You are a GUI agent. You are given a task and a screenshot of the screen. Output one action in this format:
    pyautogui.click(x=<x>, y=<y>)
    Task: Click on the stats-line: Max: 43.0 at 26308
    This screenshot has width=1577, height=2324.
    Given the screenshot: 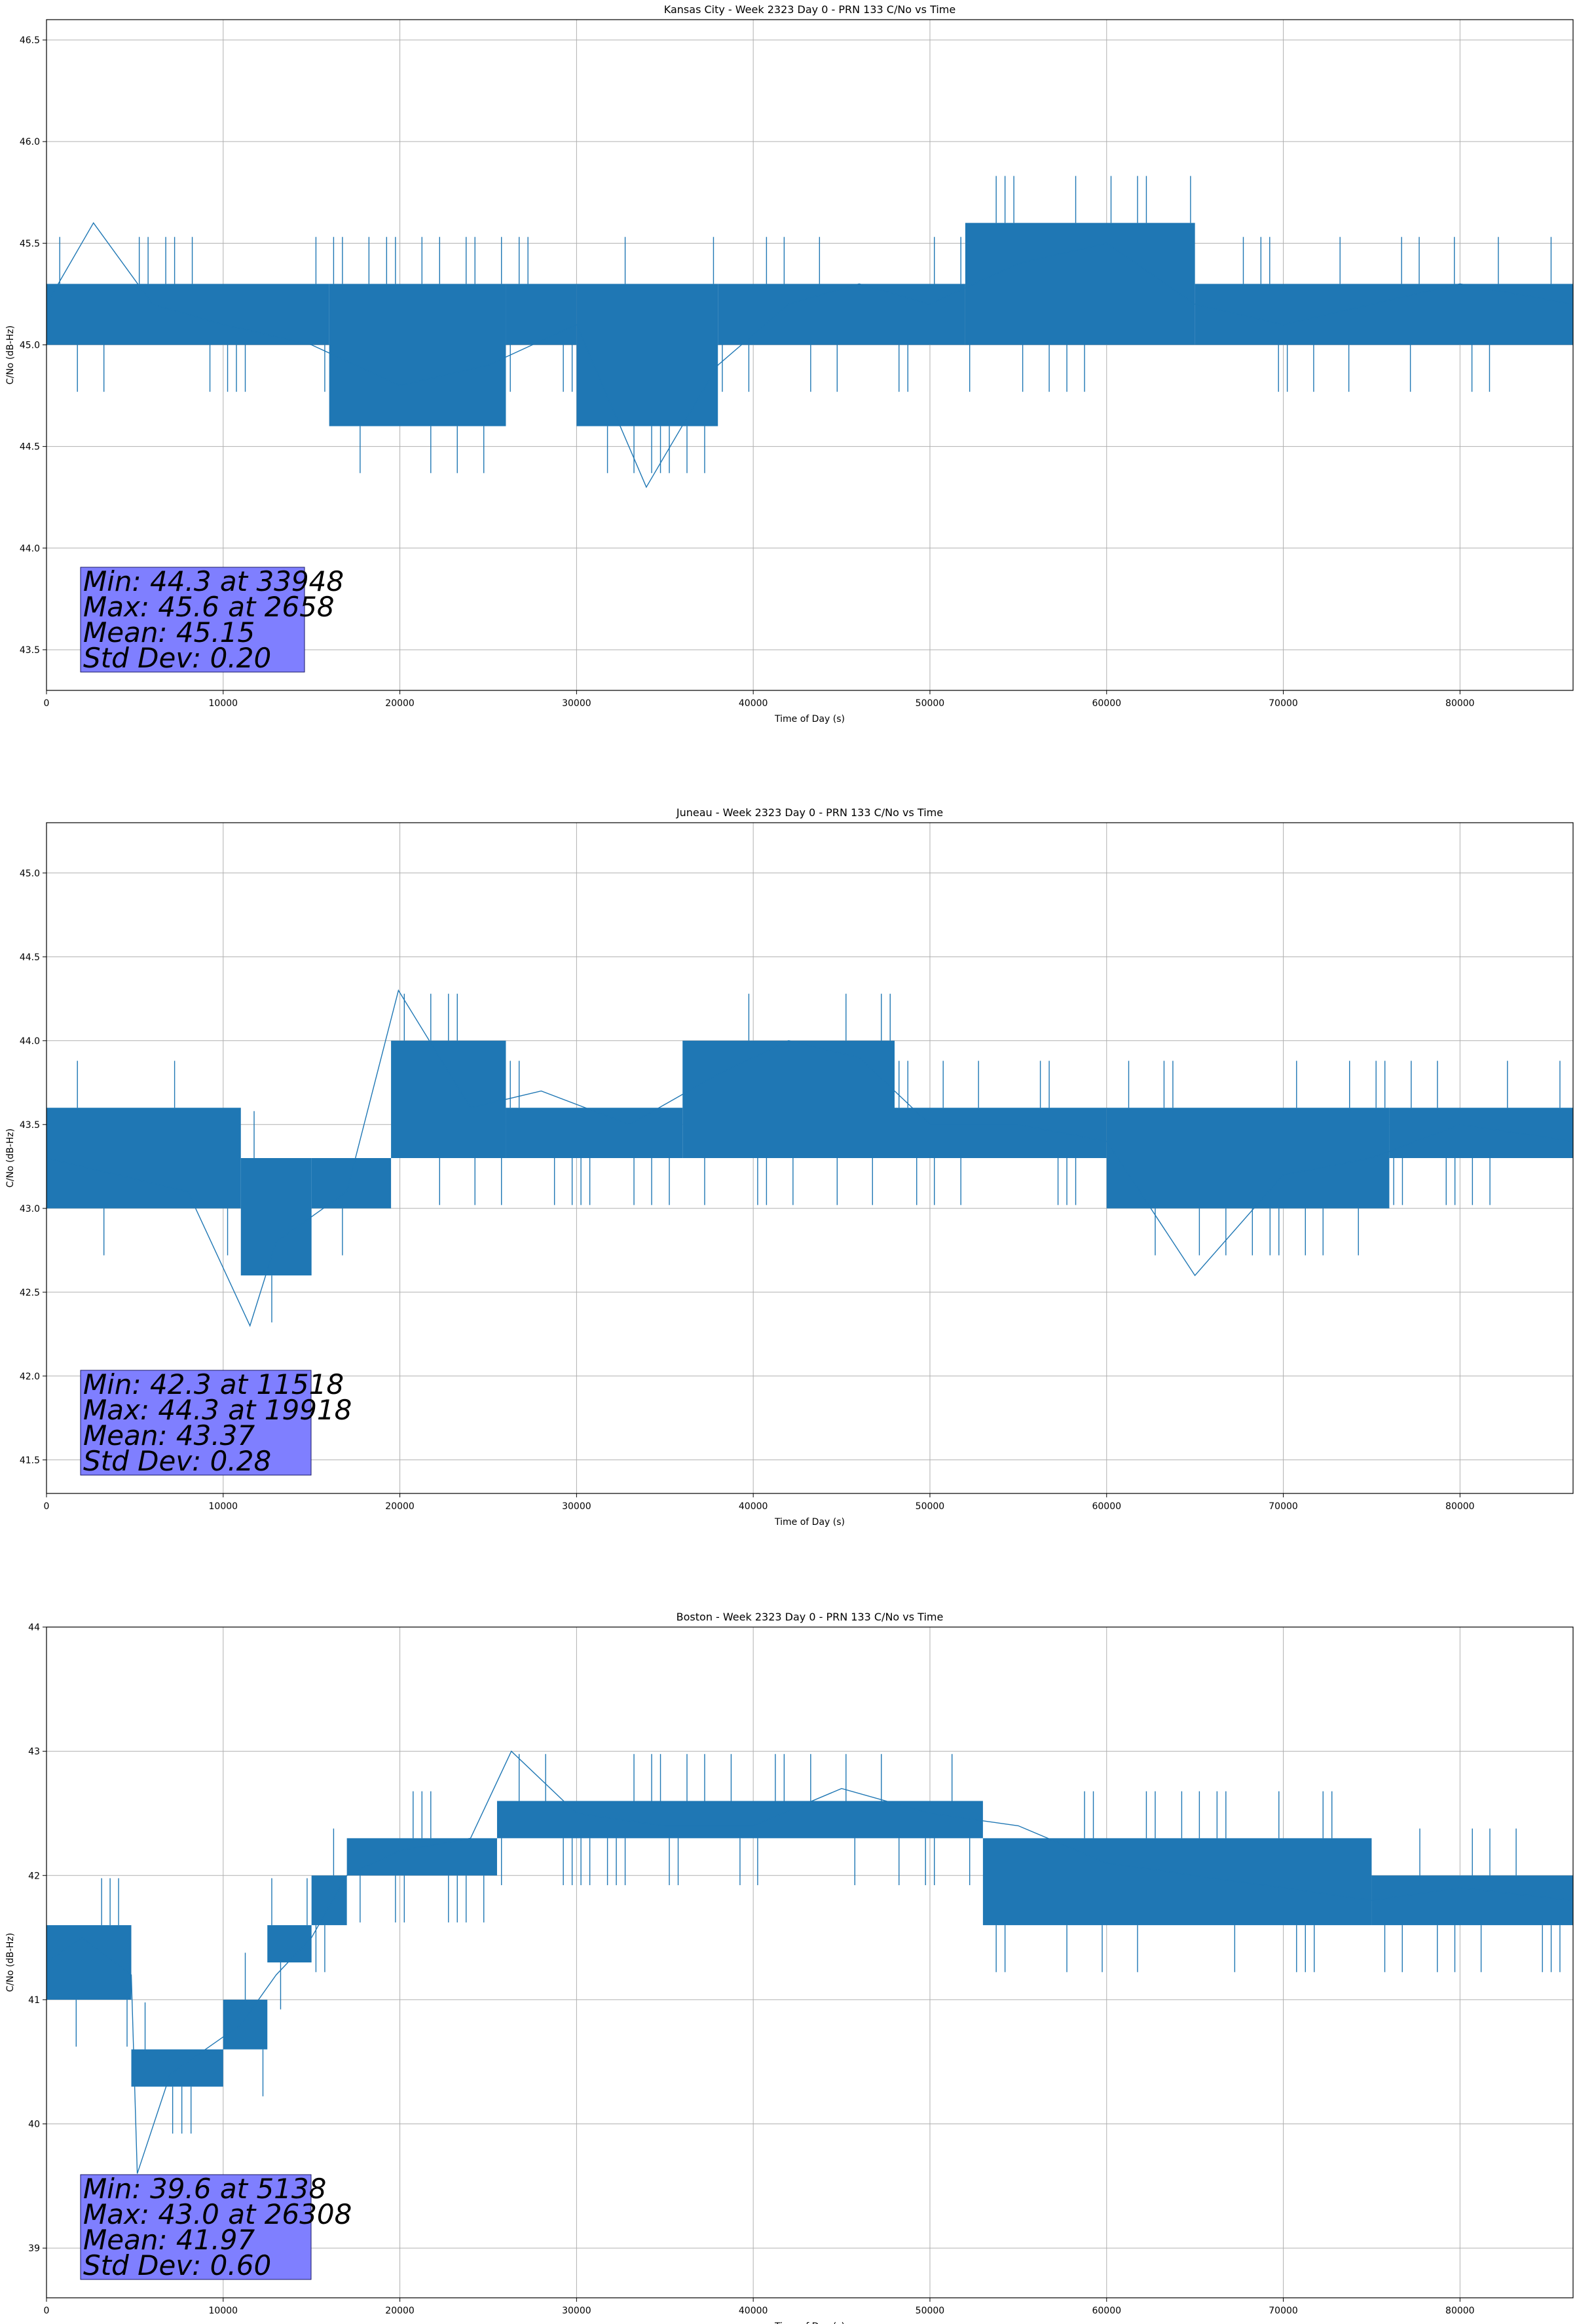 What is the action you would take?
    pyautogui.click(x=217, y=2214)
    